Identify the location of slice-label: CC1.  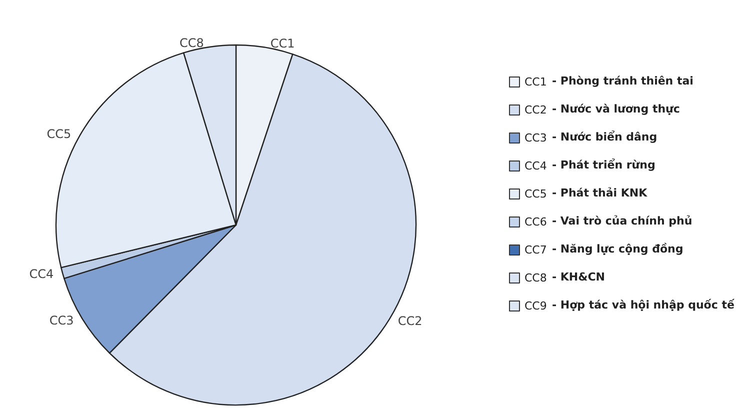
(282, 43).